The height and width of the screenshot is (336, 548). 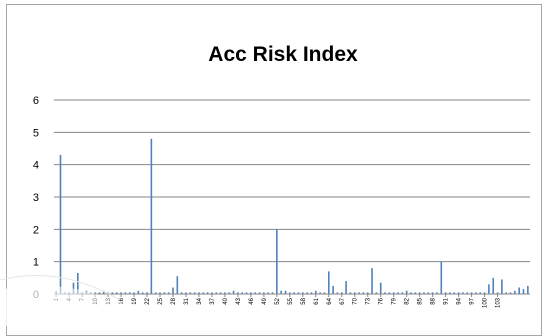 I want to click on y-axis-tick-labels: 0 1 2 3 4 5 6, so click(x=36, y=198).